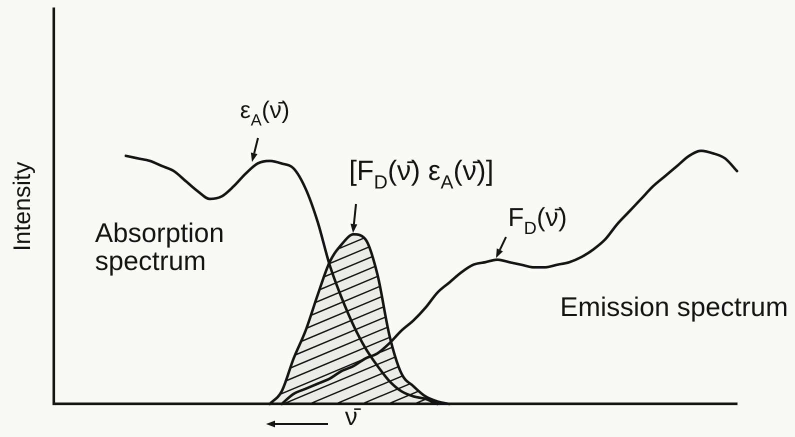  What do you see at coordinates (674, 307) in the screenshot?
I see `series-label: Emission spectrum` at bounding box center [674, 307].